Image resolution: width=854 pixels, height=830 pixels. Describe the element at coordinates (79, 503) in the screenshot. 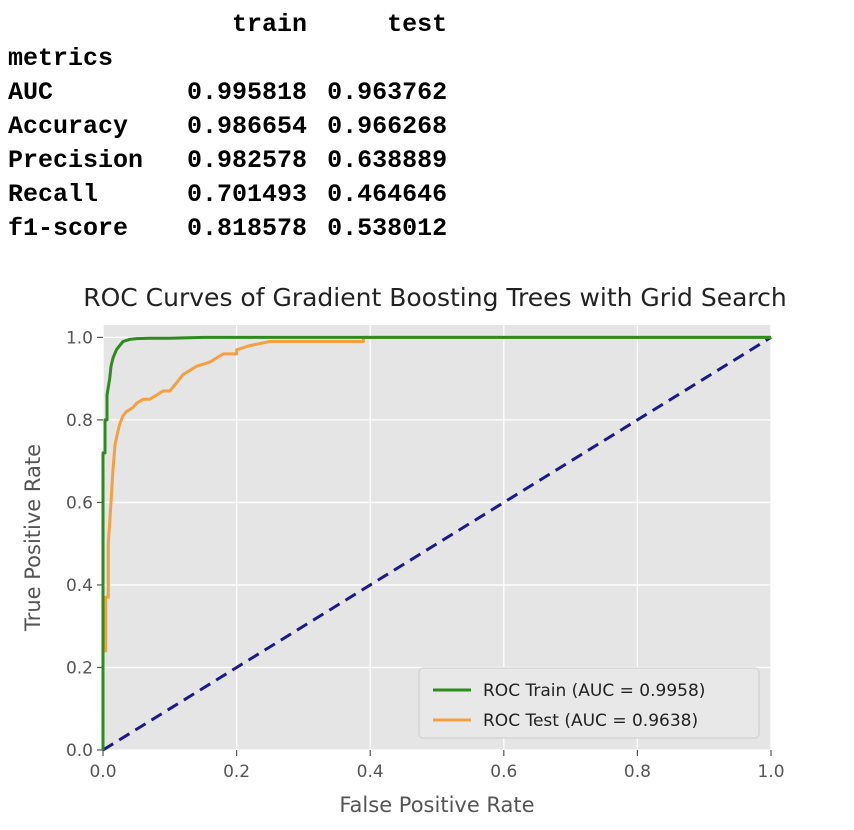

I see `y-tick-label: 0.6` at that location.